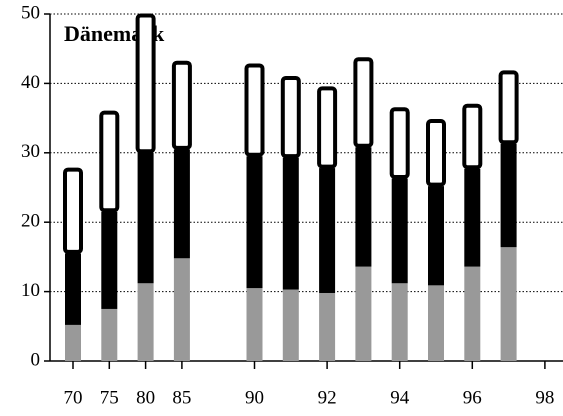  Describe the element at coordinates (181, 397) in the screenshot. I see `x-tick-label: 85` at that location.